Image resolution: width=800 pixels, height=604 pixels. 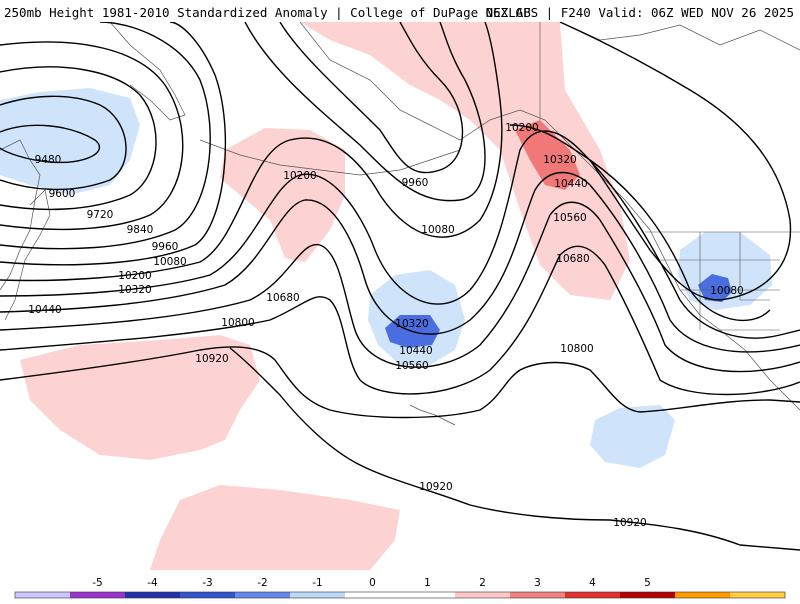 I want to click on colorbar-tick-label: -2, so click(x=262, y=583).